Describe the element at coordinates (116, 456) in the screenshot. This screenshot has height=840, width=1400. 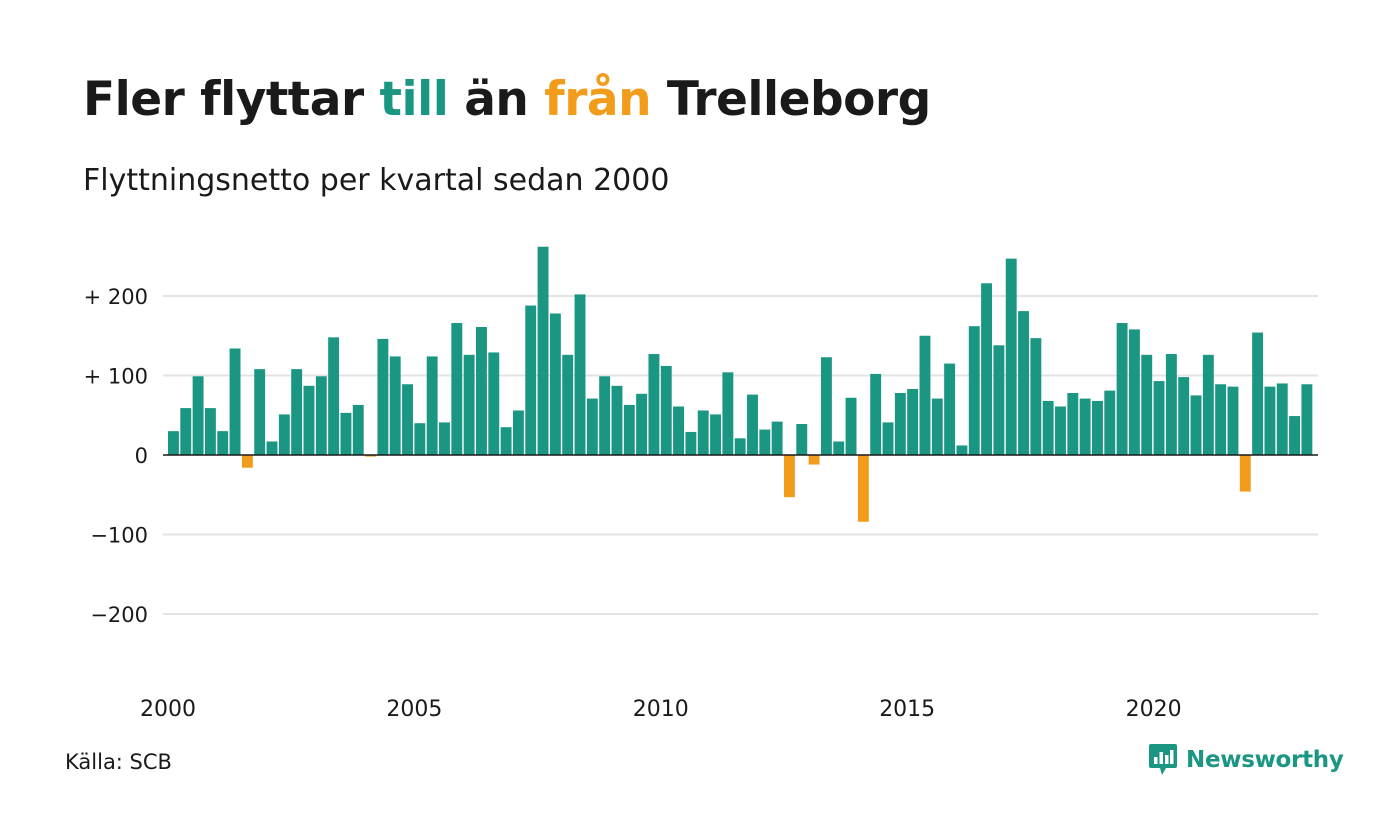
I see `y-axis-ticks: + 200 + 100 0 −100 −200` at that location.